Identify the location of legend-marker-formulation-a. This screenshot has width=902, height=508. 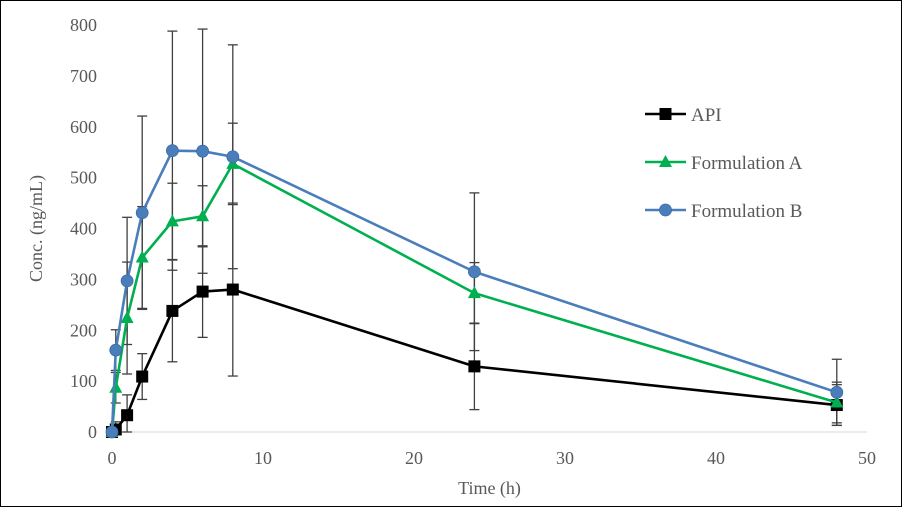
(665, 161).